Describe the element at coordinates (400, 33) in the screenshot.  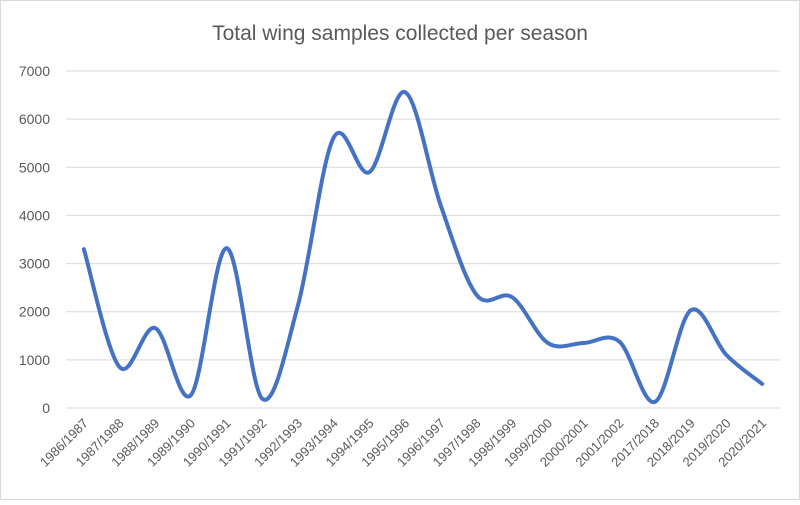
I see `chart-title: Total wing samples collected per season` at that location.